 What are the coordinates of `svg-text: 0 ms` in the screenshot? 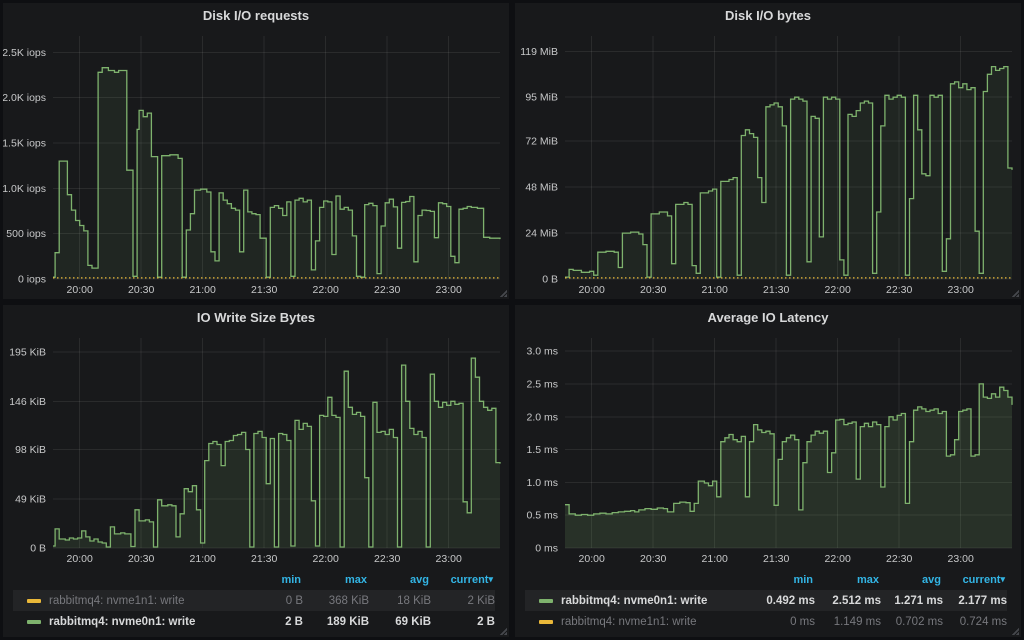 It's located at (546, 549).